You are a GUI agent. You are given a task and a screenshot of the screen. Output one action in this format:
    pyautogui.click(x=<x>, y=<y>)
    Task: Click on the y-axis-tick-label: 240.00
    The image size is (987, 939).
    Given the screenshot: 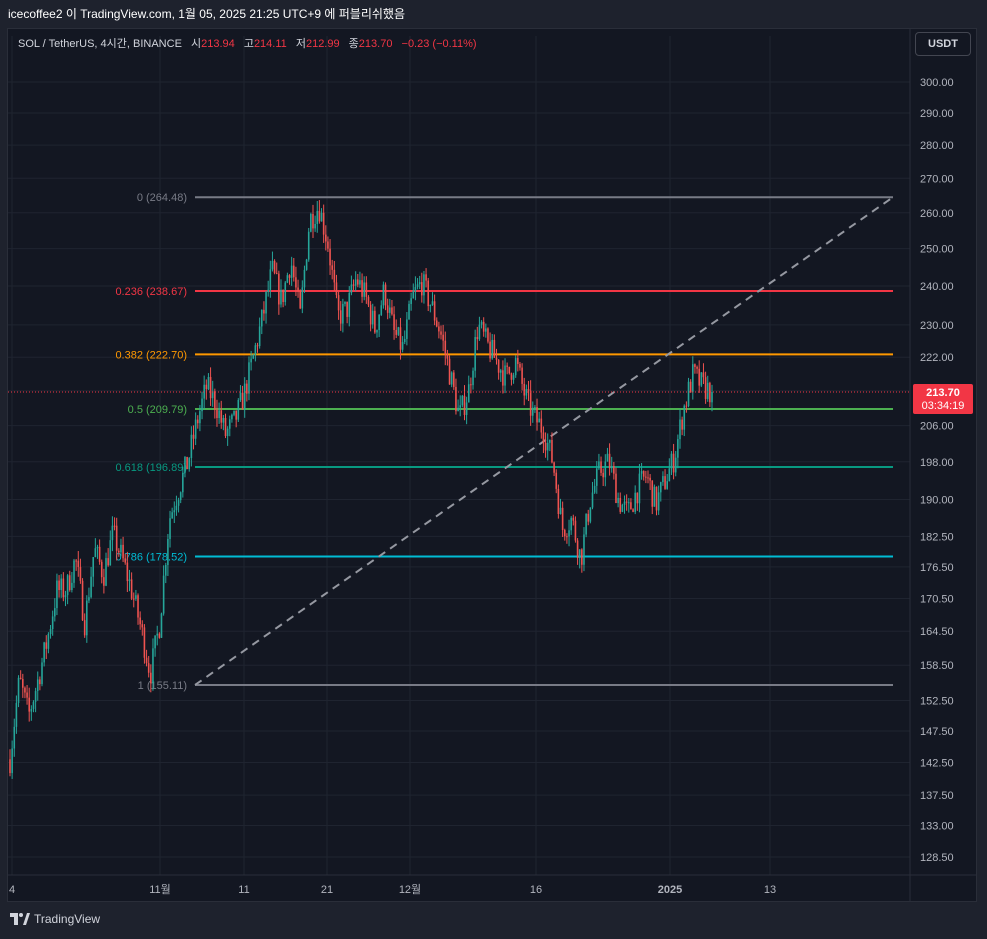 What is the action you would take?
    pyautogui.click(x=937, y=287)
    